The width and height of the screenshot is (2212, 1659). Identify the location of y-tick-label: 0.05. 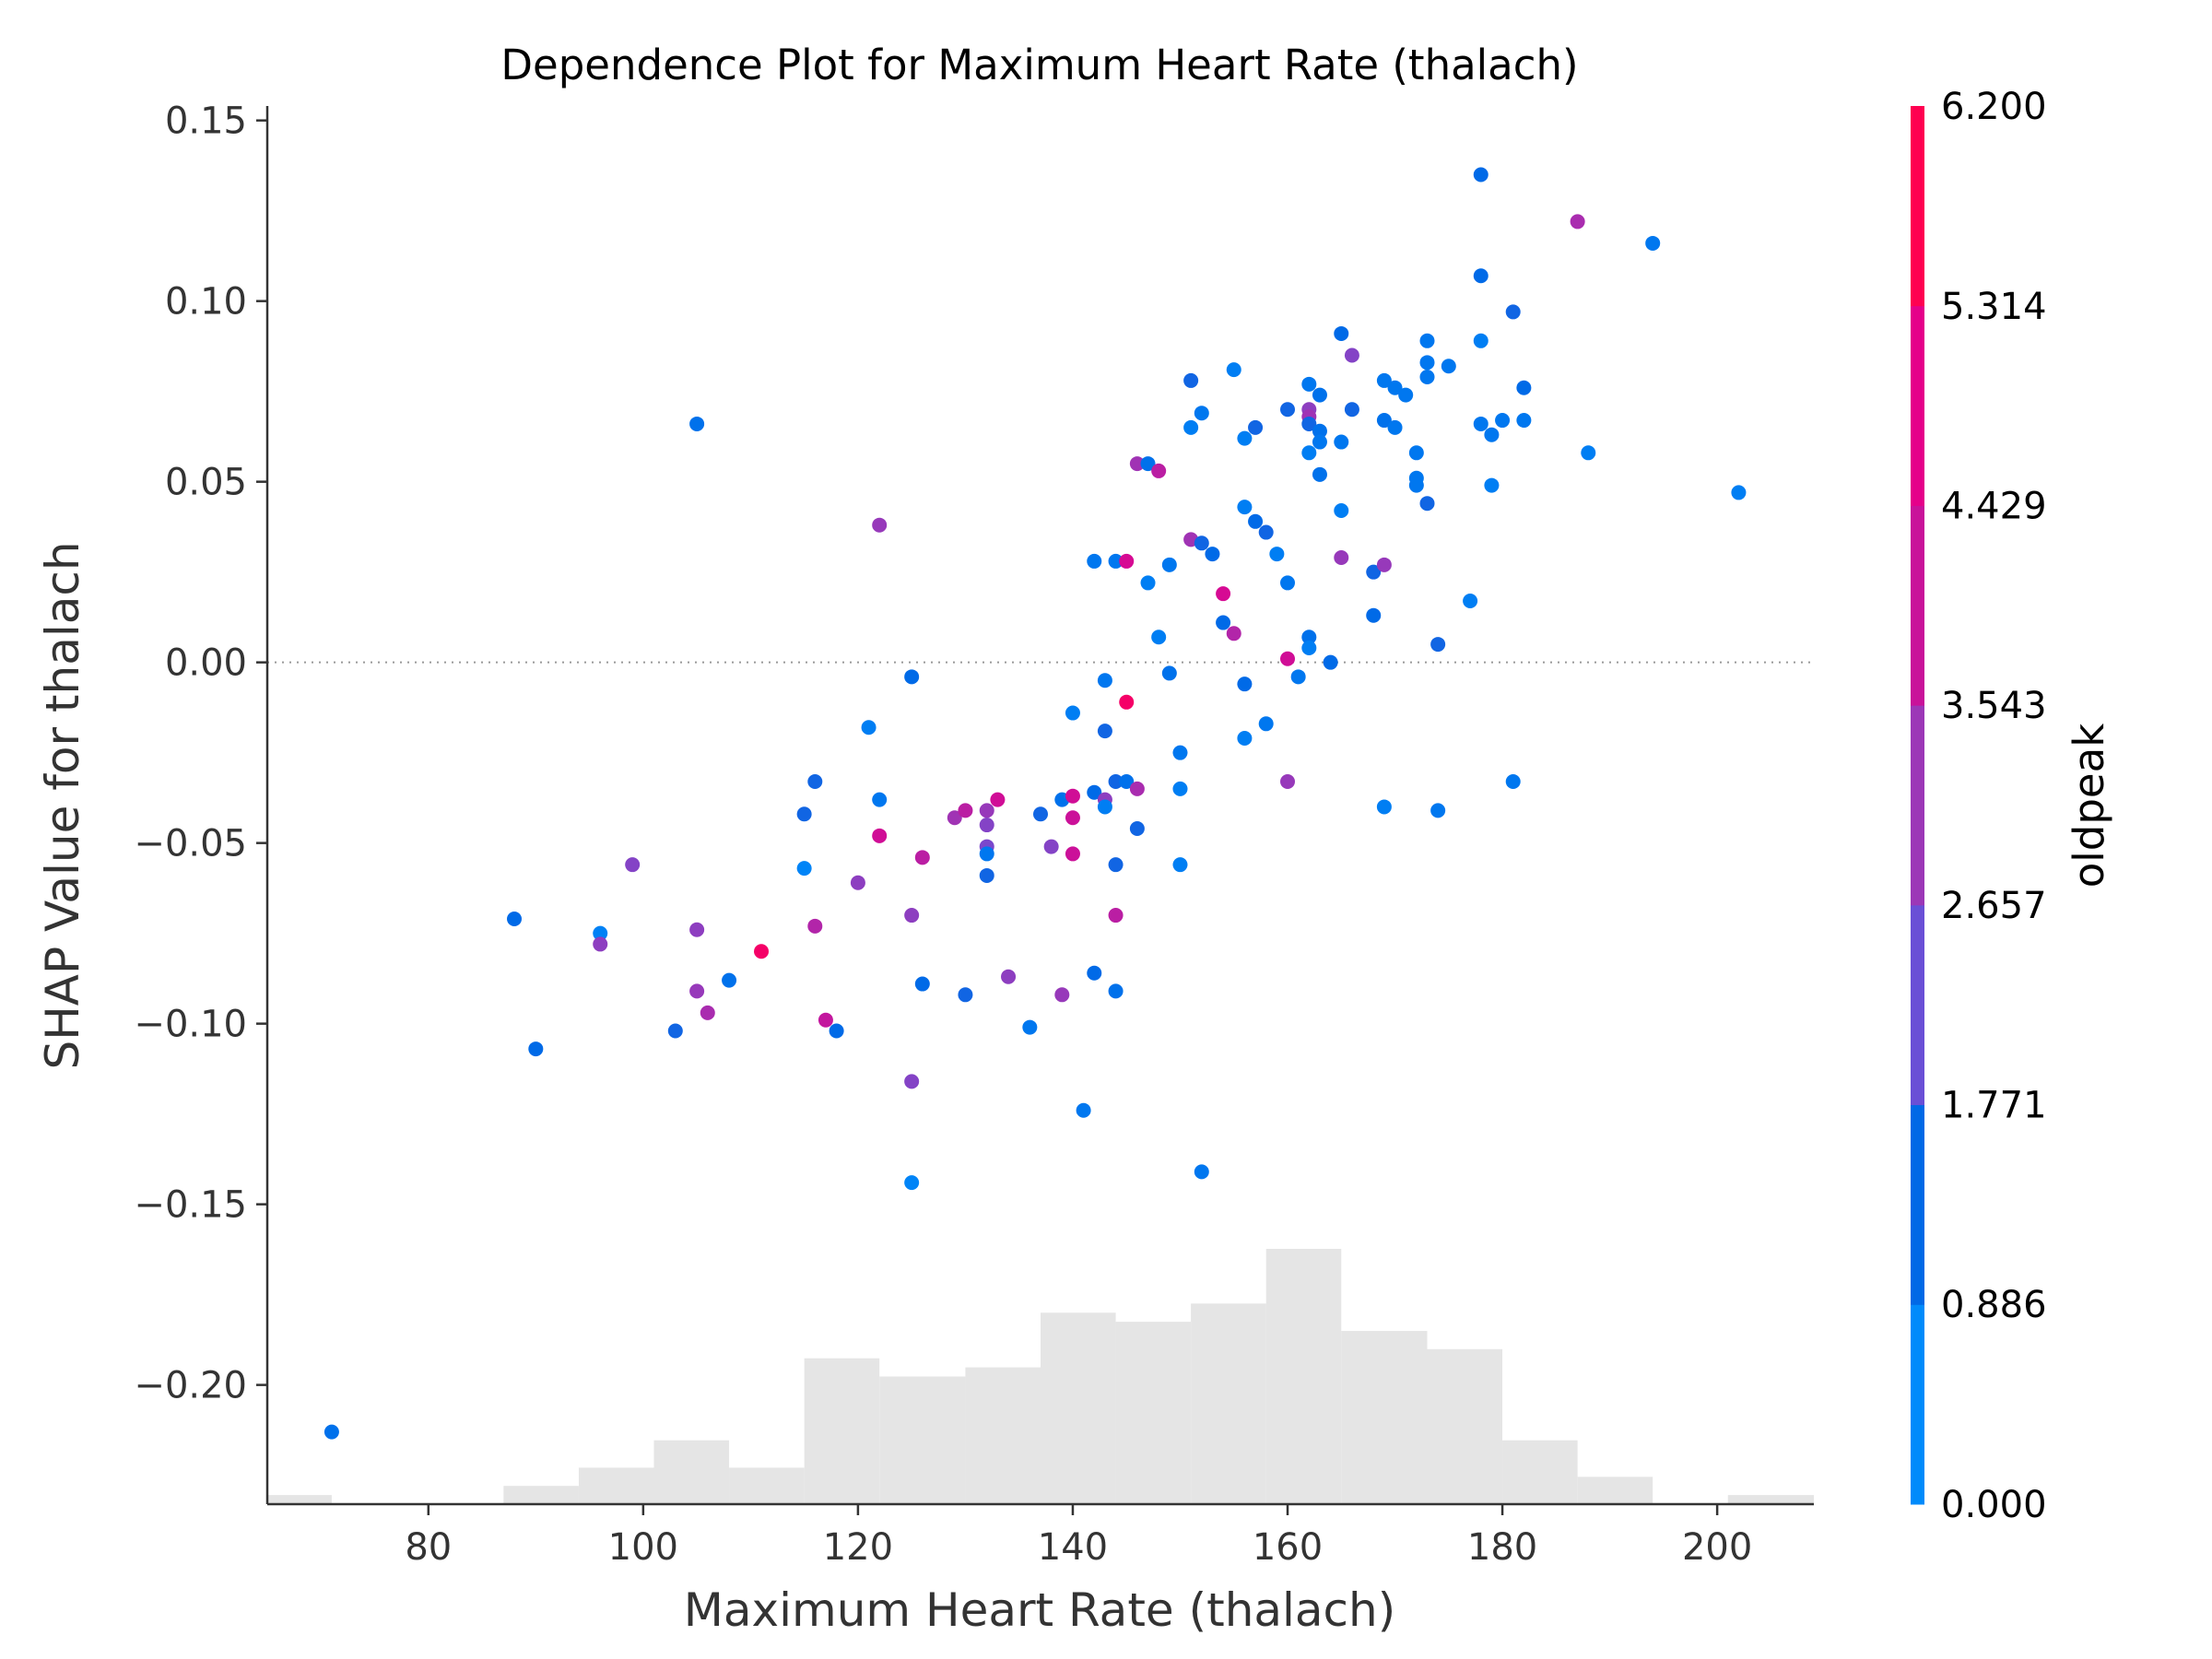
(206, 483).